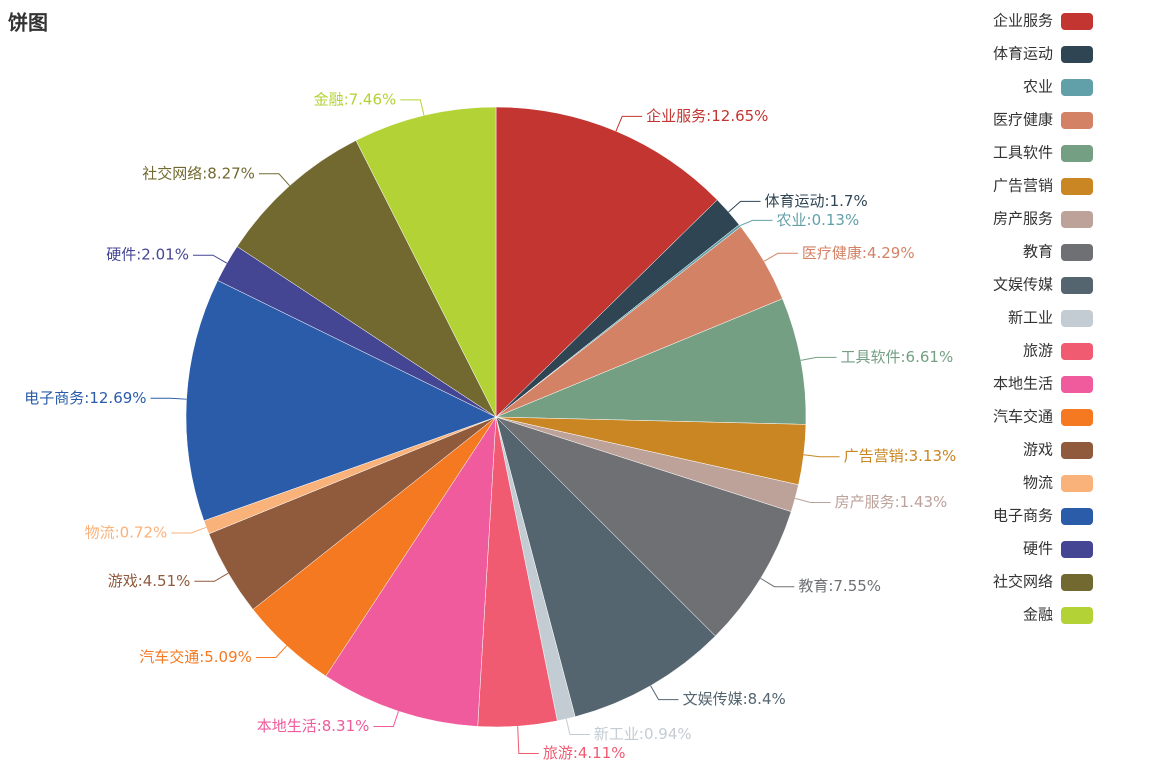 Image resolution: width=1167 pixels, height=777 pixels. Describe the element at coordinates (1023, 21) in the screenshot. I see `legend-label: 企业服务` at that location.